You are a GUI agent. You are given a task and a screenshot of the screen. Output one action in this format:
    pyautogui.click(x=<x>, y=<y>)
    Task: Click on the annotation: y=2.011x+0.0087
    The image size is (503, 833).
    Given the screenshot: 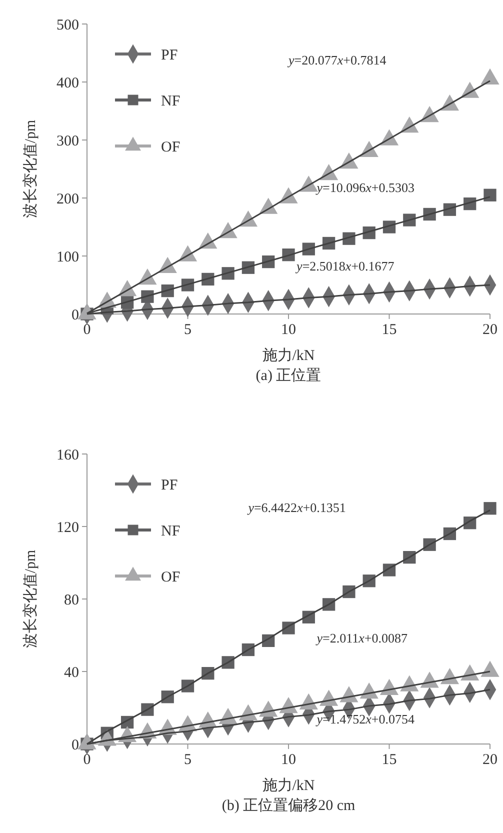 What is the action you would take?
    pyautogui.click(x=361, y=638)
    